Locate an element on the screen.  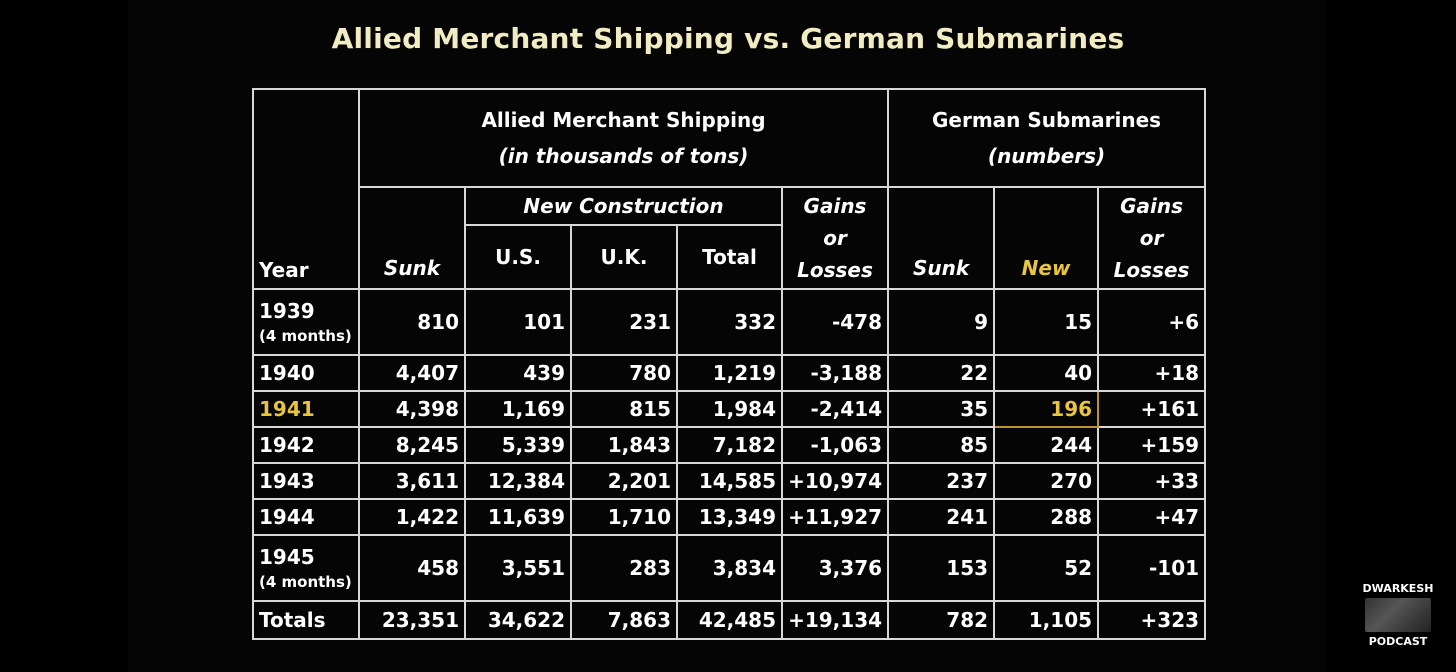
cell-sub-sunk: 35 is located at coordinates (941, 409).